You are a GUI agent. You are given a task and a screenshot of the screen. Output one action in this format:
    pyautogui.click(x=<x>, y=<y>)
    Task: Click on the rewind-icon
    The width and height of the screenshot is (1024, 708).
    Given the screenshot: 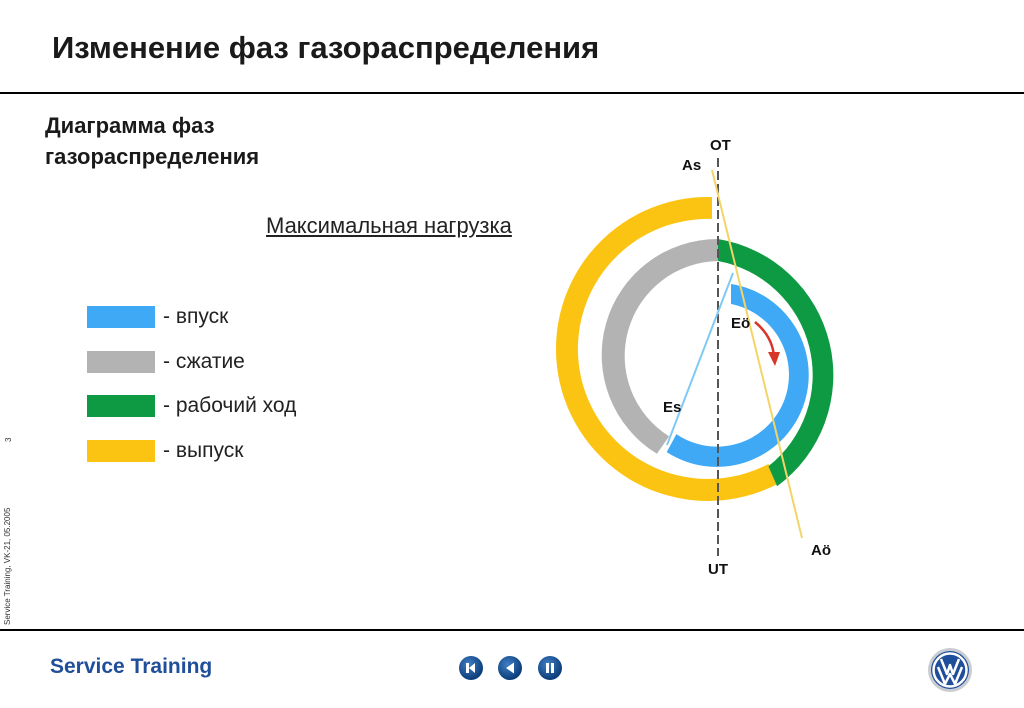 What is the action you would take?
    pyautogui.click(x=471, y=668)
    